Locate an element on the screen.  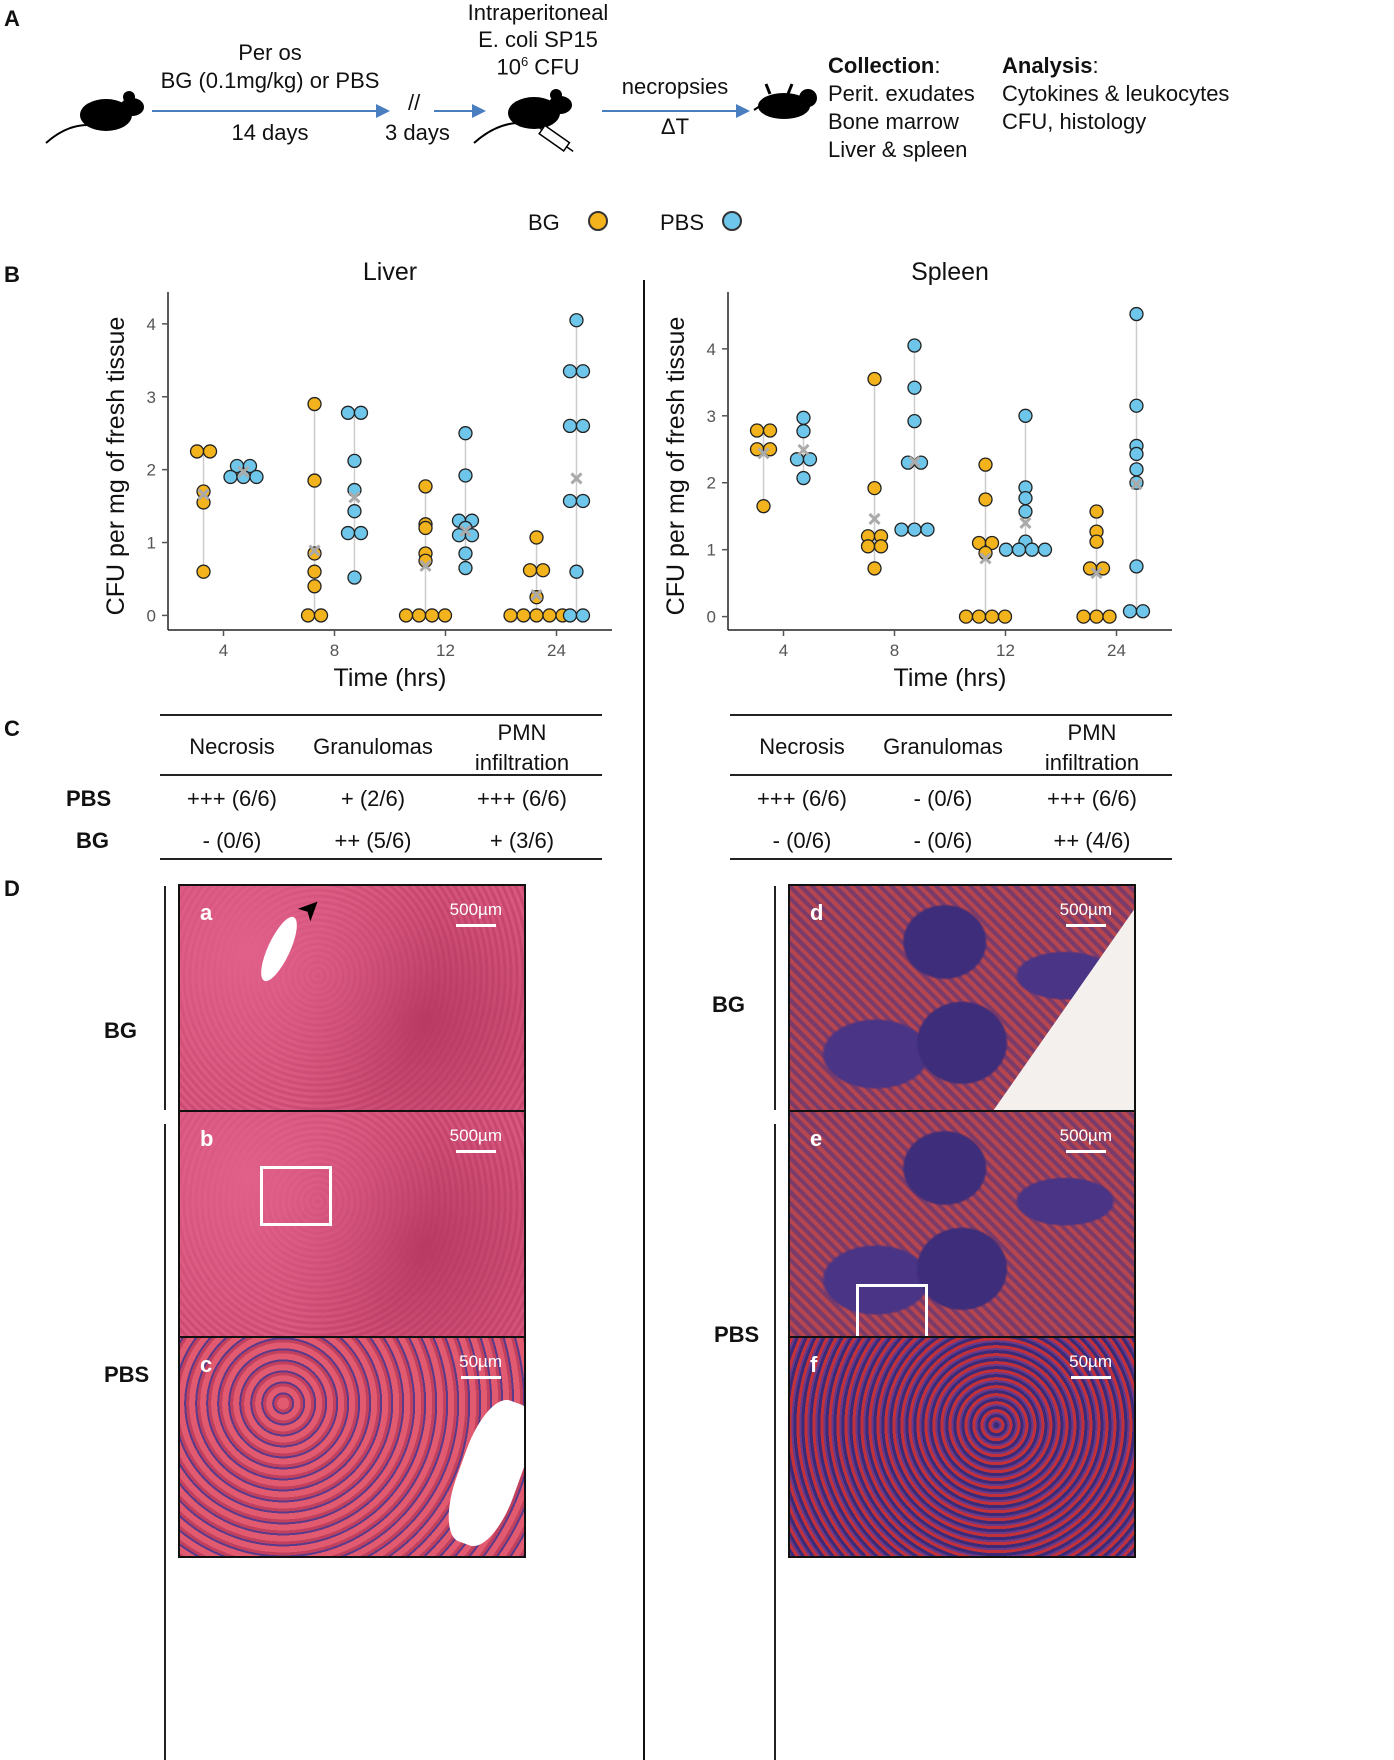
infection-line2: E. coli SP15 is located at coordinates (538, 39).